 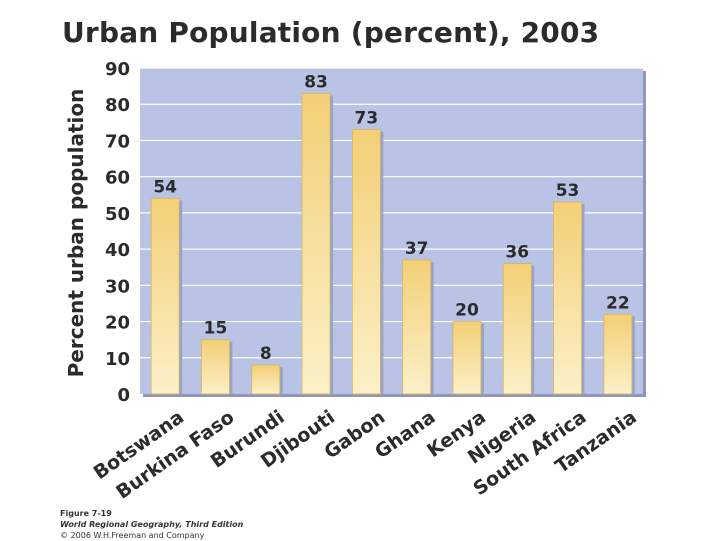 I want to click on y-tick-label: 20, so click(x=117, y=323).